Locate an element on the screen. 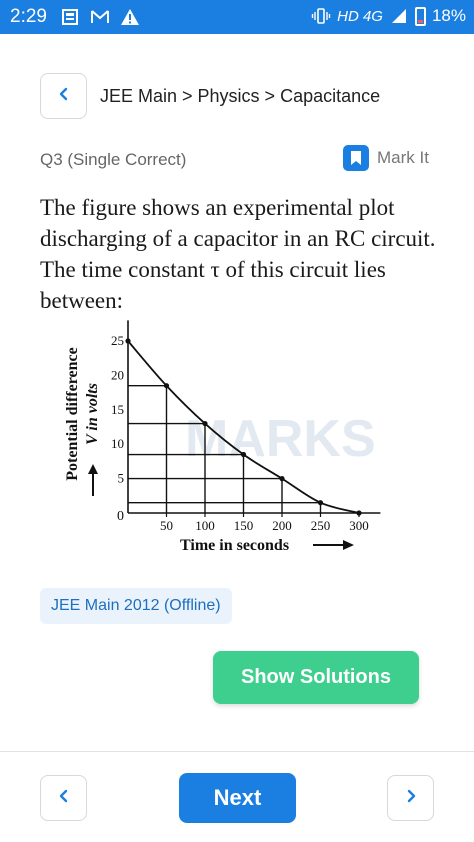  status-bar: 2:29 HD 4G 18% is located at coordinates (237, 17).